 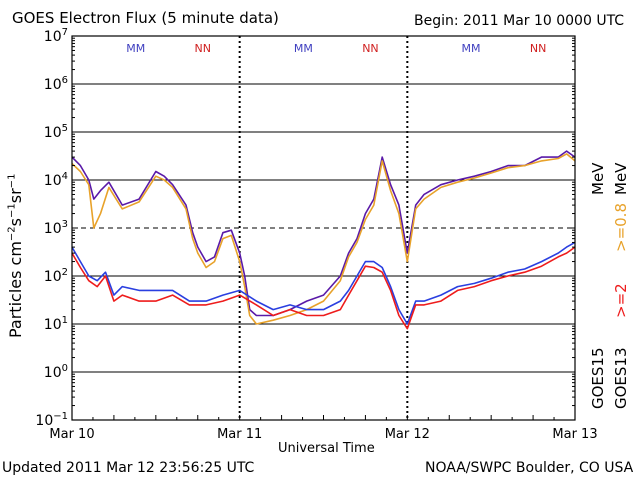 What do you see at coordinates (621, 300) in the screenshot?
I see `legend-ge2: >=2` at bounding box center [621, 300].